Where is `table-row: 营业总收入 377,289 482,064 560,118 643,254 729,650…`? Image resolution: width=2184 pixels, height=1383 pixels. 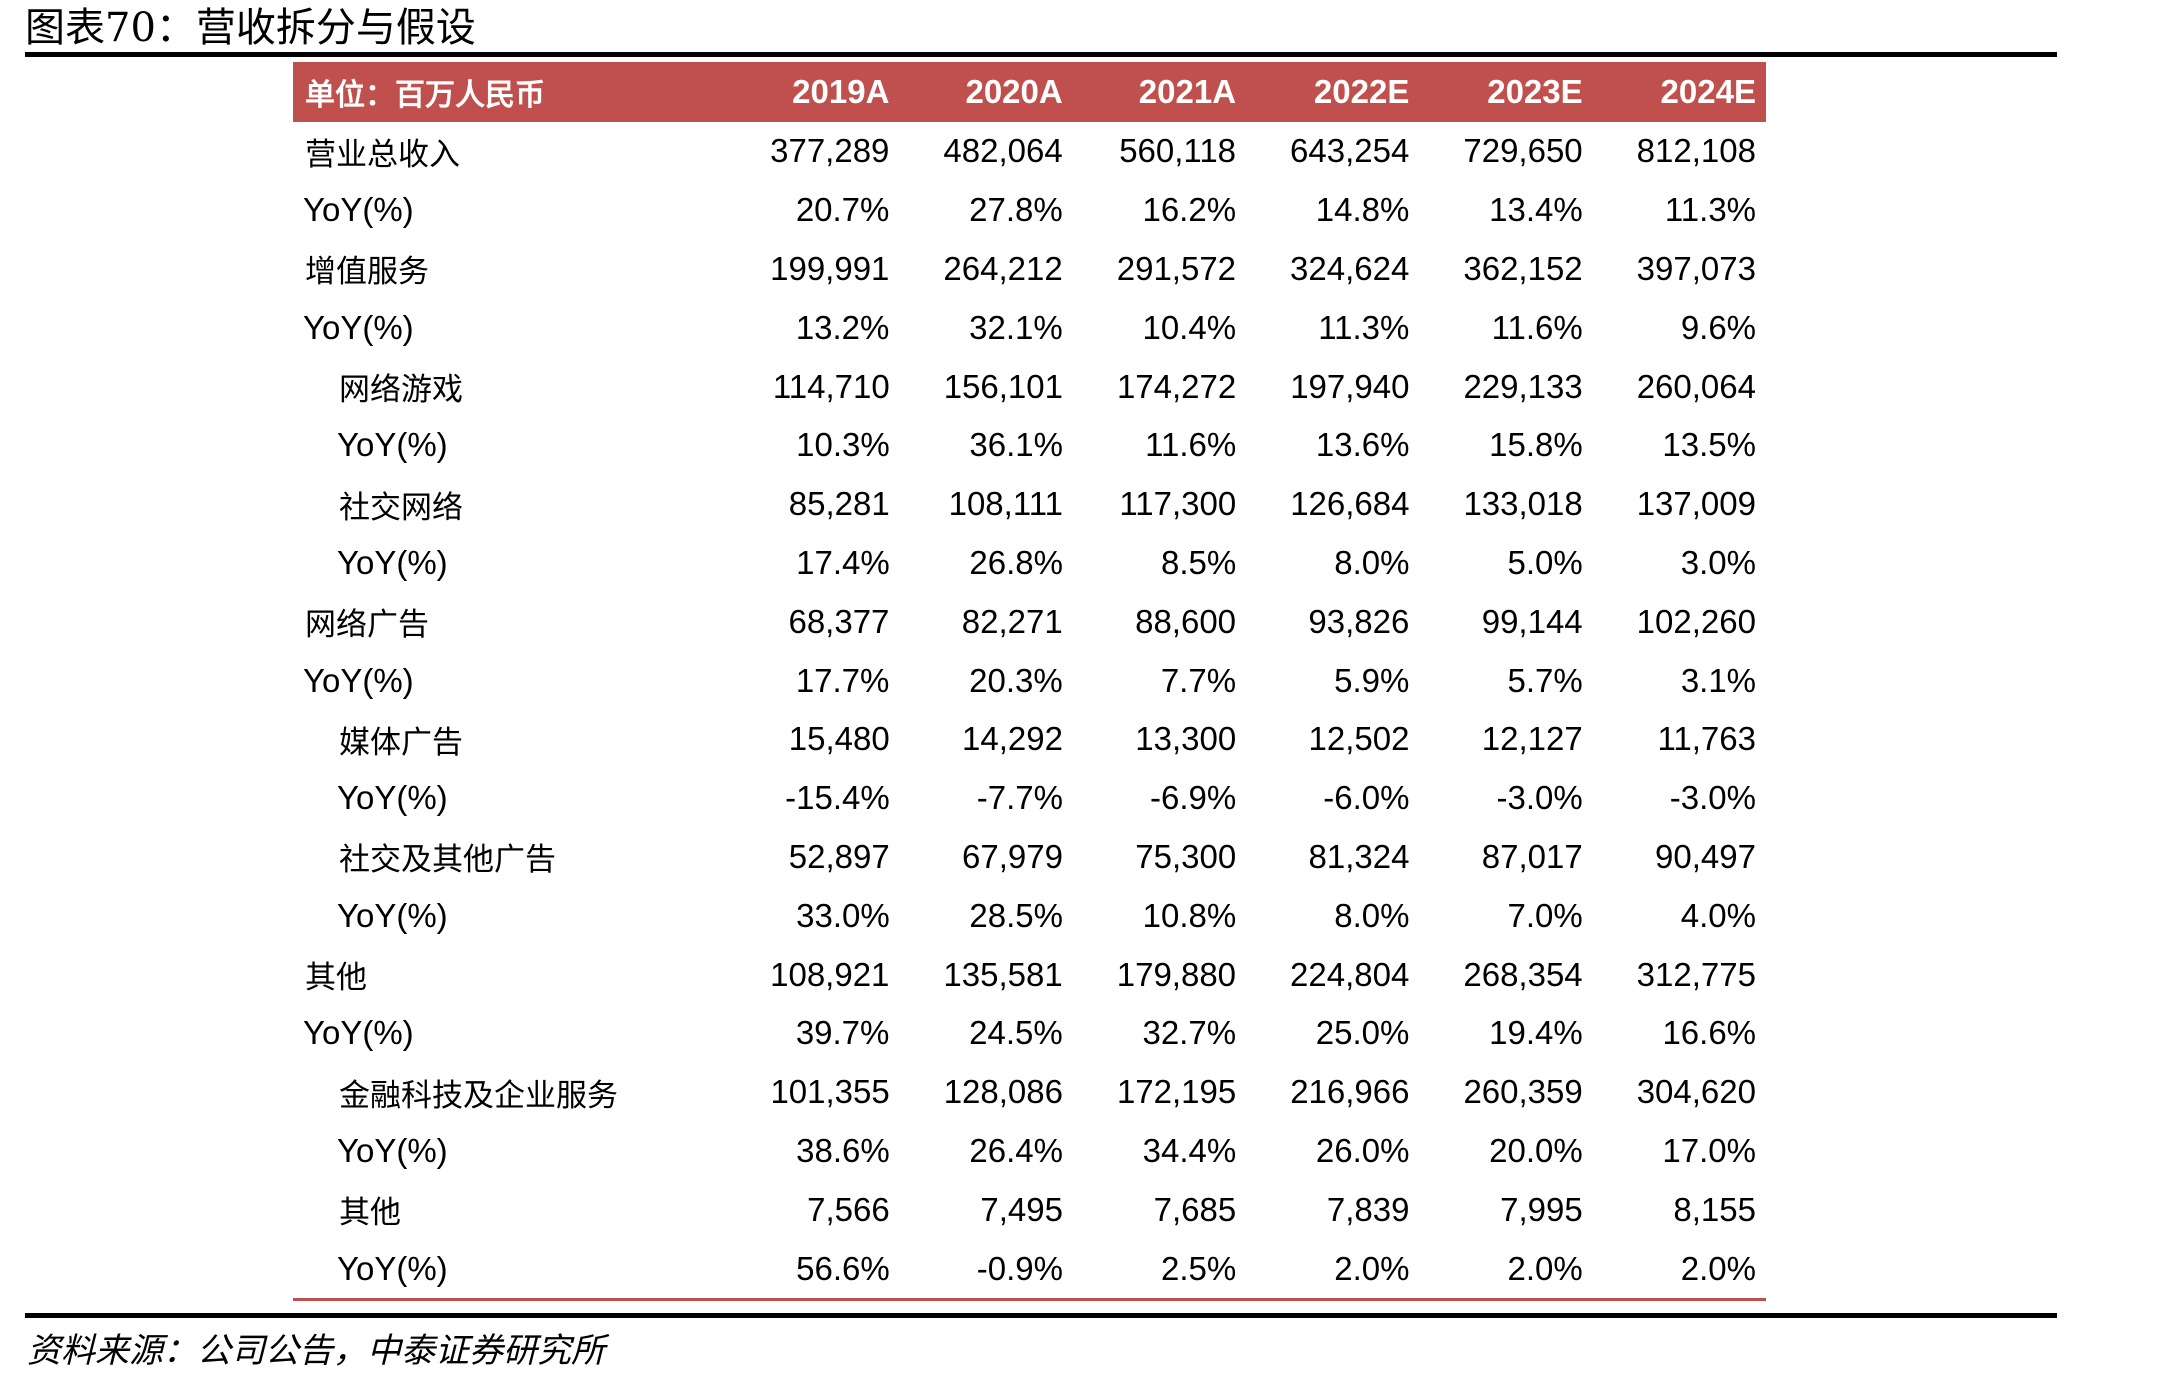 table-row: 营业总收入 377,289 482,064 560,118 643,254 729,650… is located at coordinates (1029, 151).